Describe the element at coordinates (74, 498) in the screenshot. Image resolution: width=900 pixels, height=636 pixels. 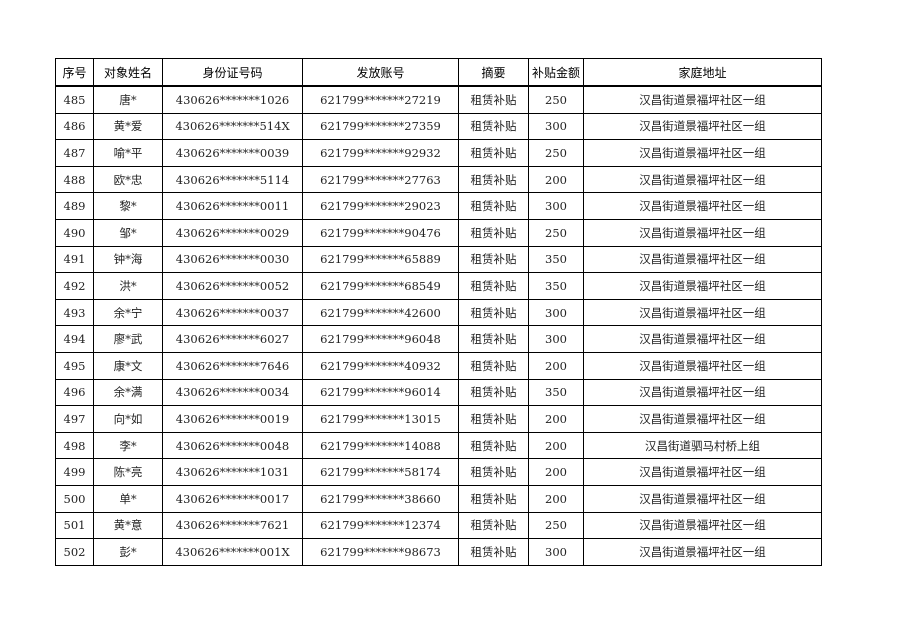
I see `cell-index: 500` at that location.